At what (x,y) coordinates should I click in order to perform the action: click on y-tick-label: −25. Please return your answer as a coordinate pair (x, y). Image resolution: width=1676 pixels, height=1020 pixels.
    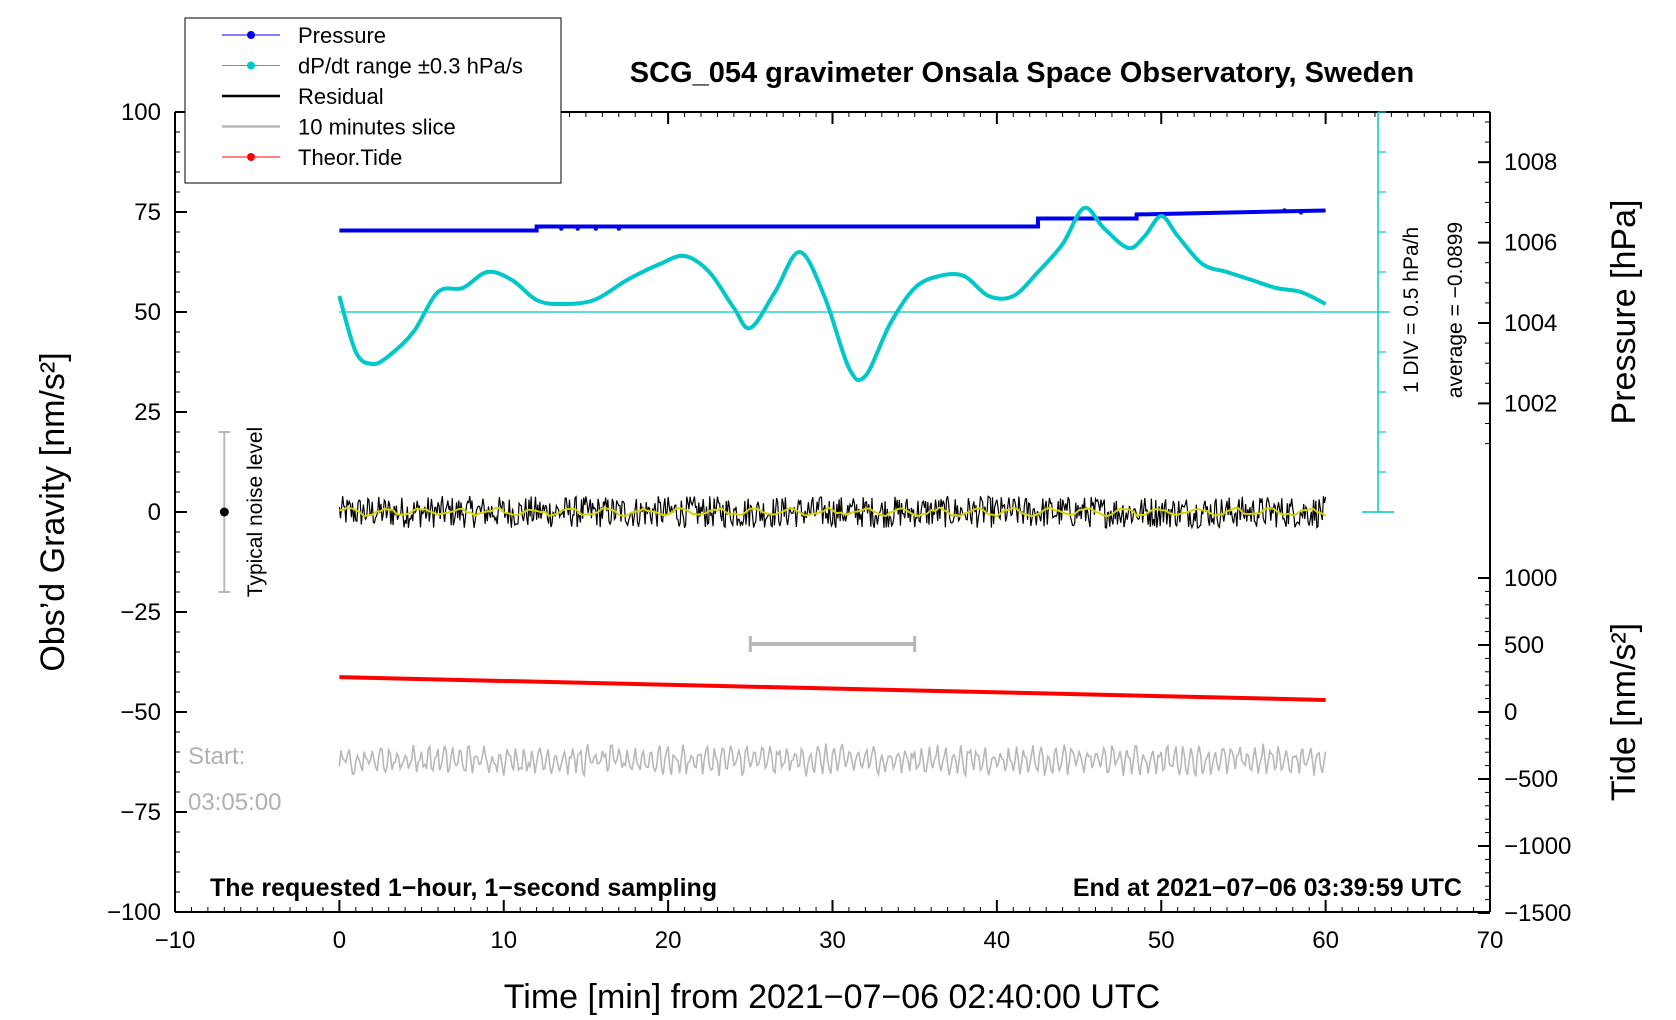
    Looking at the image, I should click on (140, 612).